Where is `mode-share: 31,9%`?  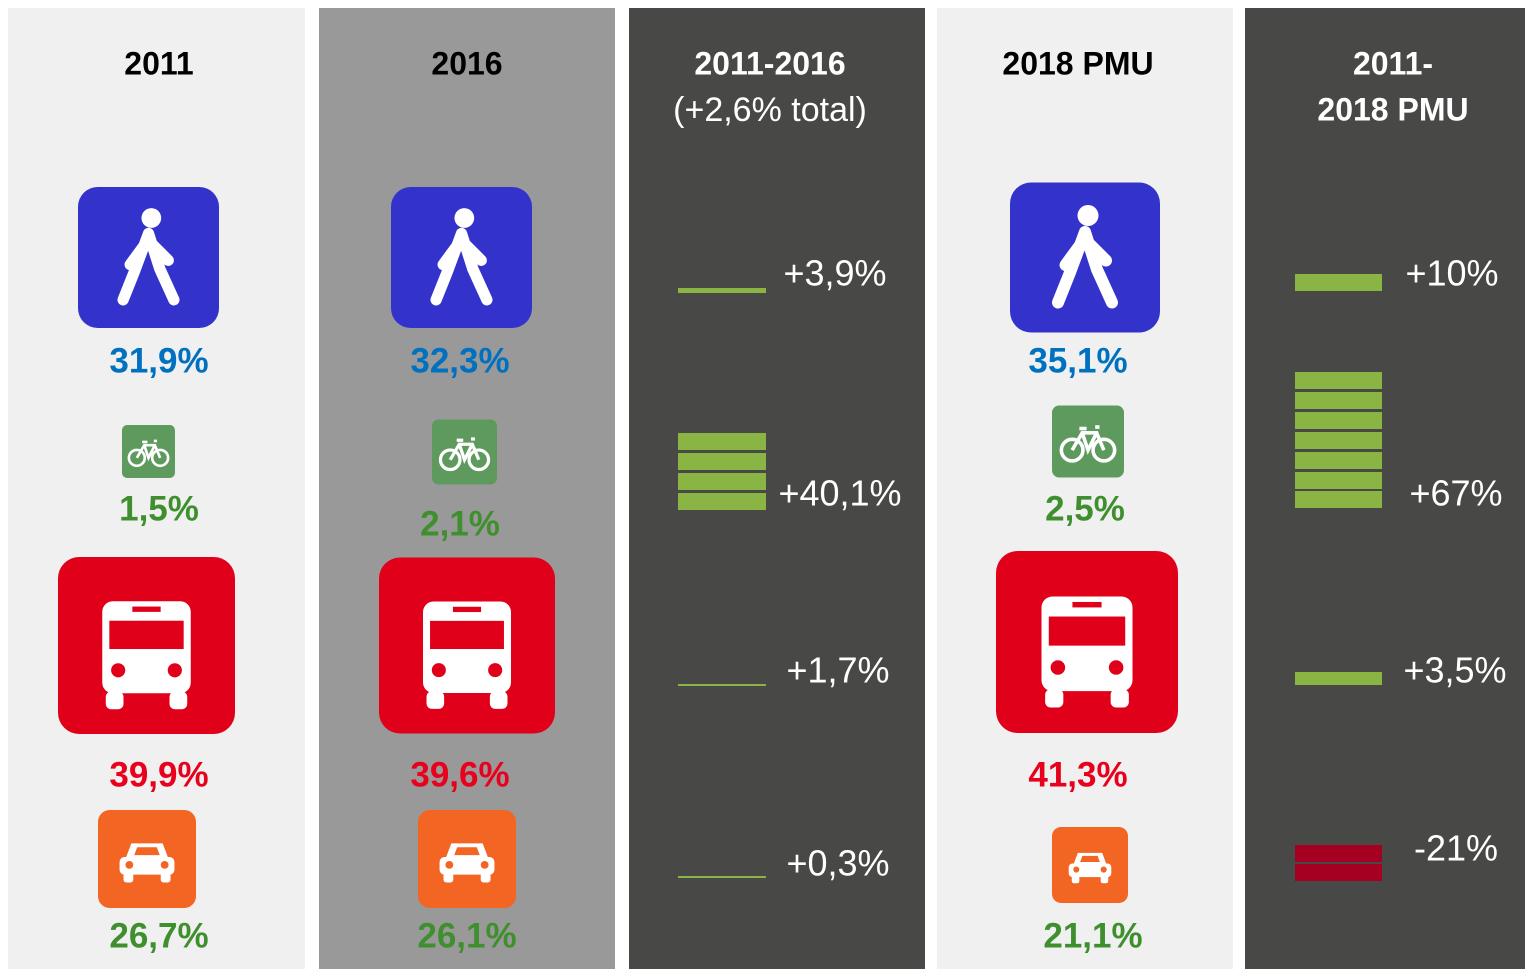 mode-share: 31,9% is located at coordinates (158, 360).